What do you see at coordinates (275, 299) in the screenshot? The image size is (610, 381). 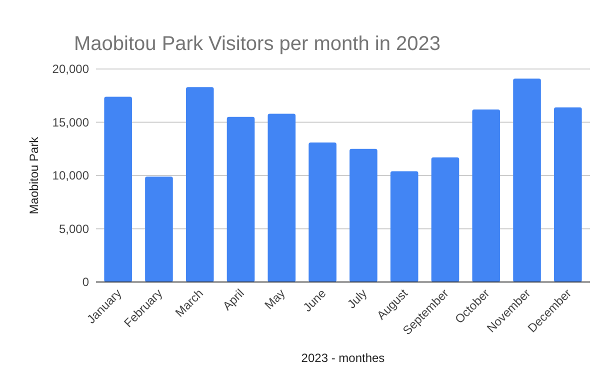 I see `x-tick-label: May` at bounding box center [275, 299].